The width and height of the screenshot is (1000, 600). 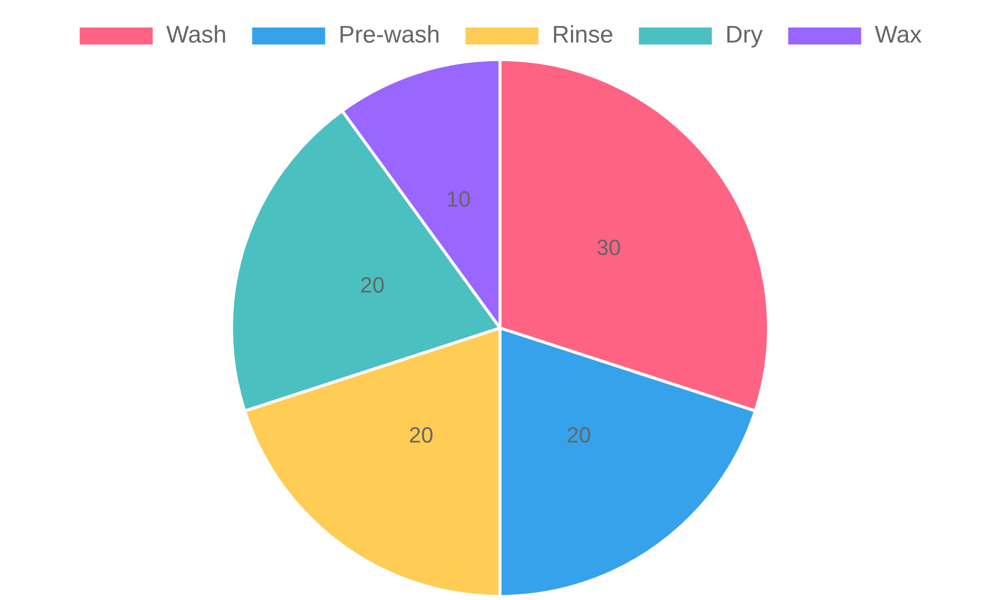 I want to click on data-label: 30, so click(x=608, y=247).